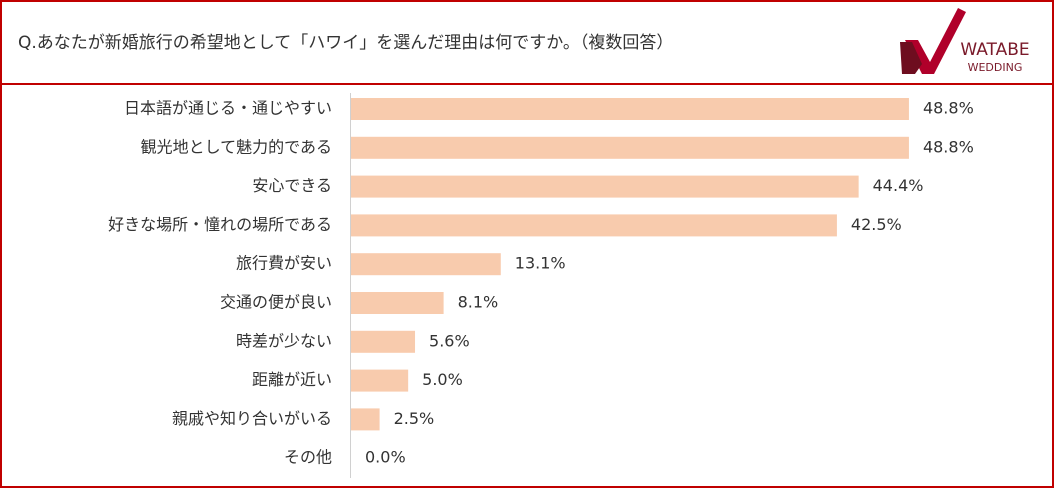 The image size is (1055, 492). I want to click on value-label: 44.4%, so click(898, 185).